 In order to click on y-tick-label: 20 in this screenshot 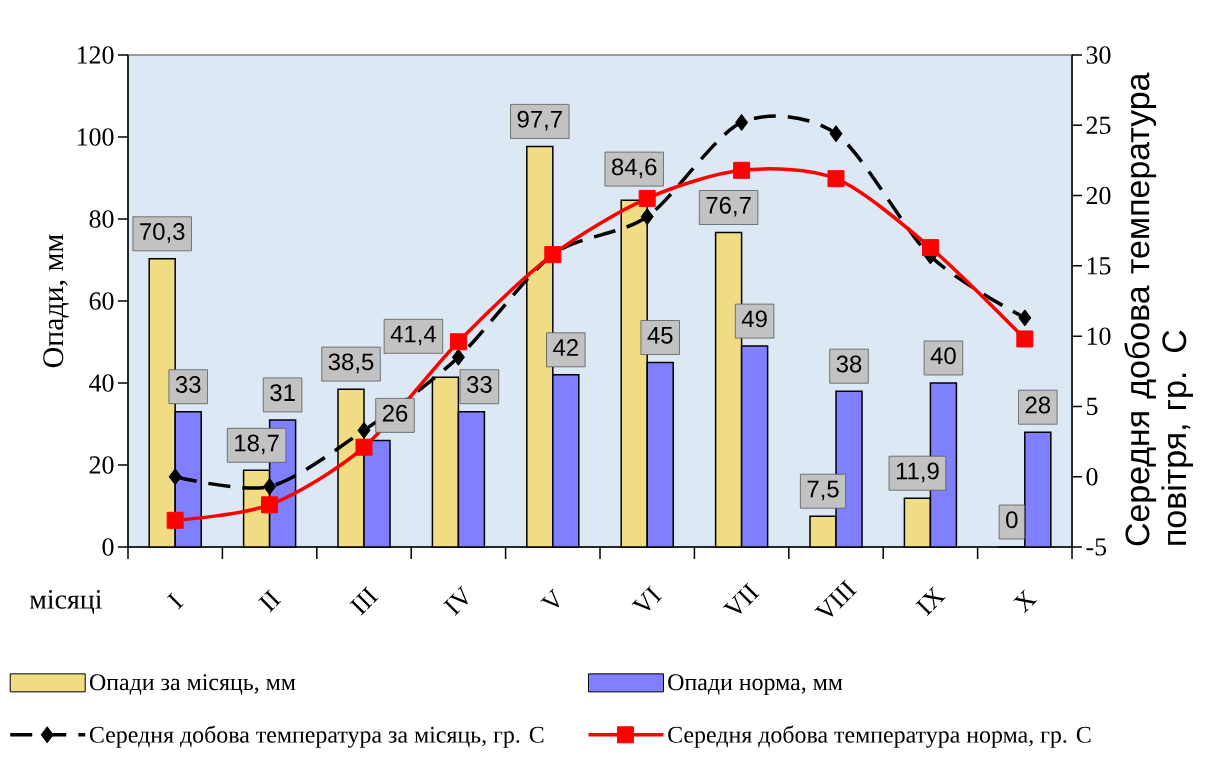, I will do `click(101, 465)`.